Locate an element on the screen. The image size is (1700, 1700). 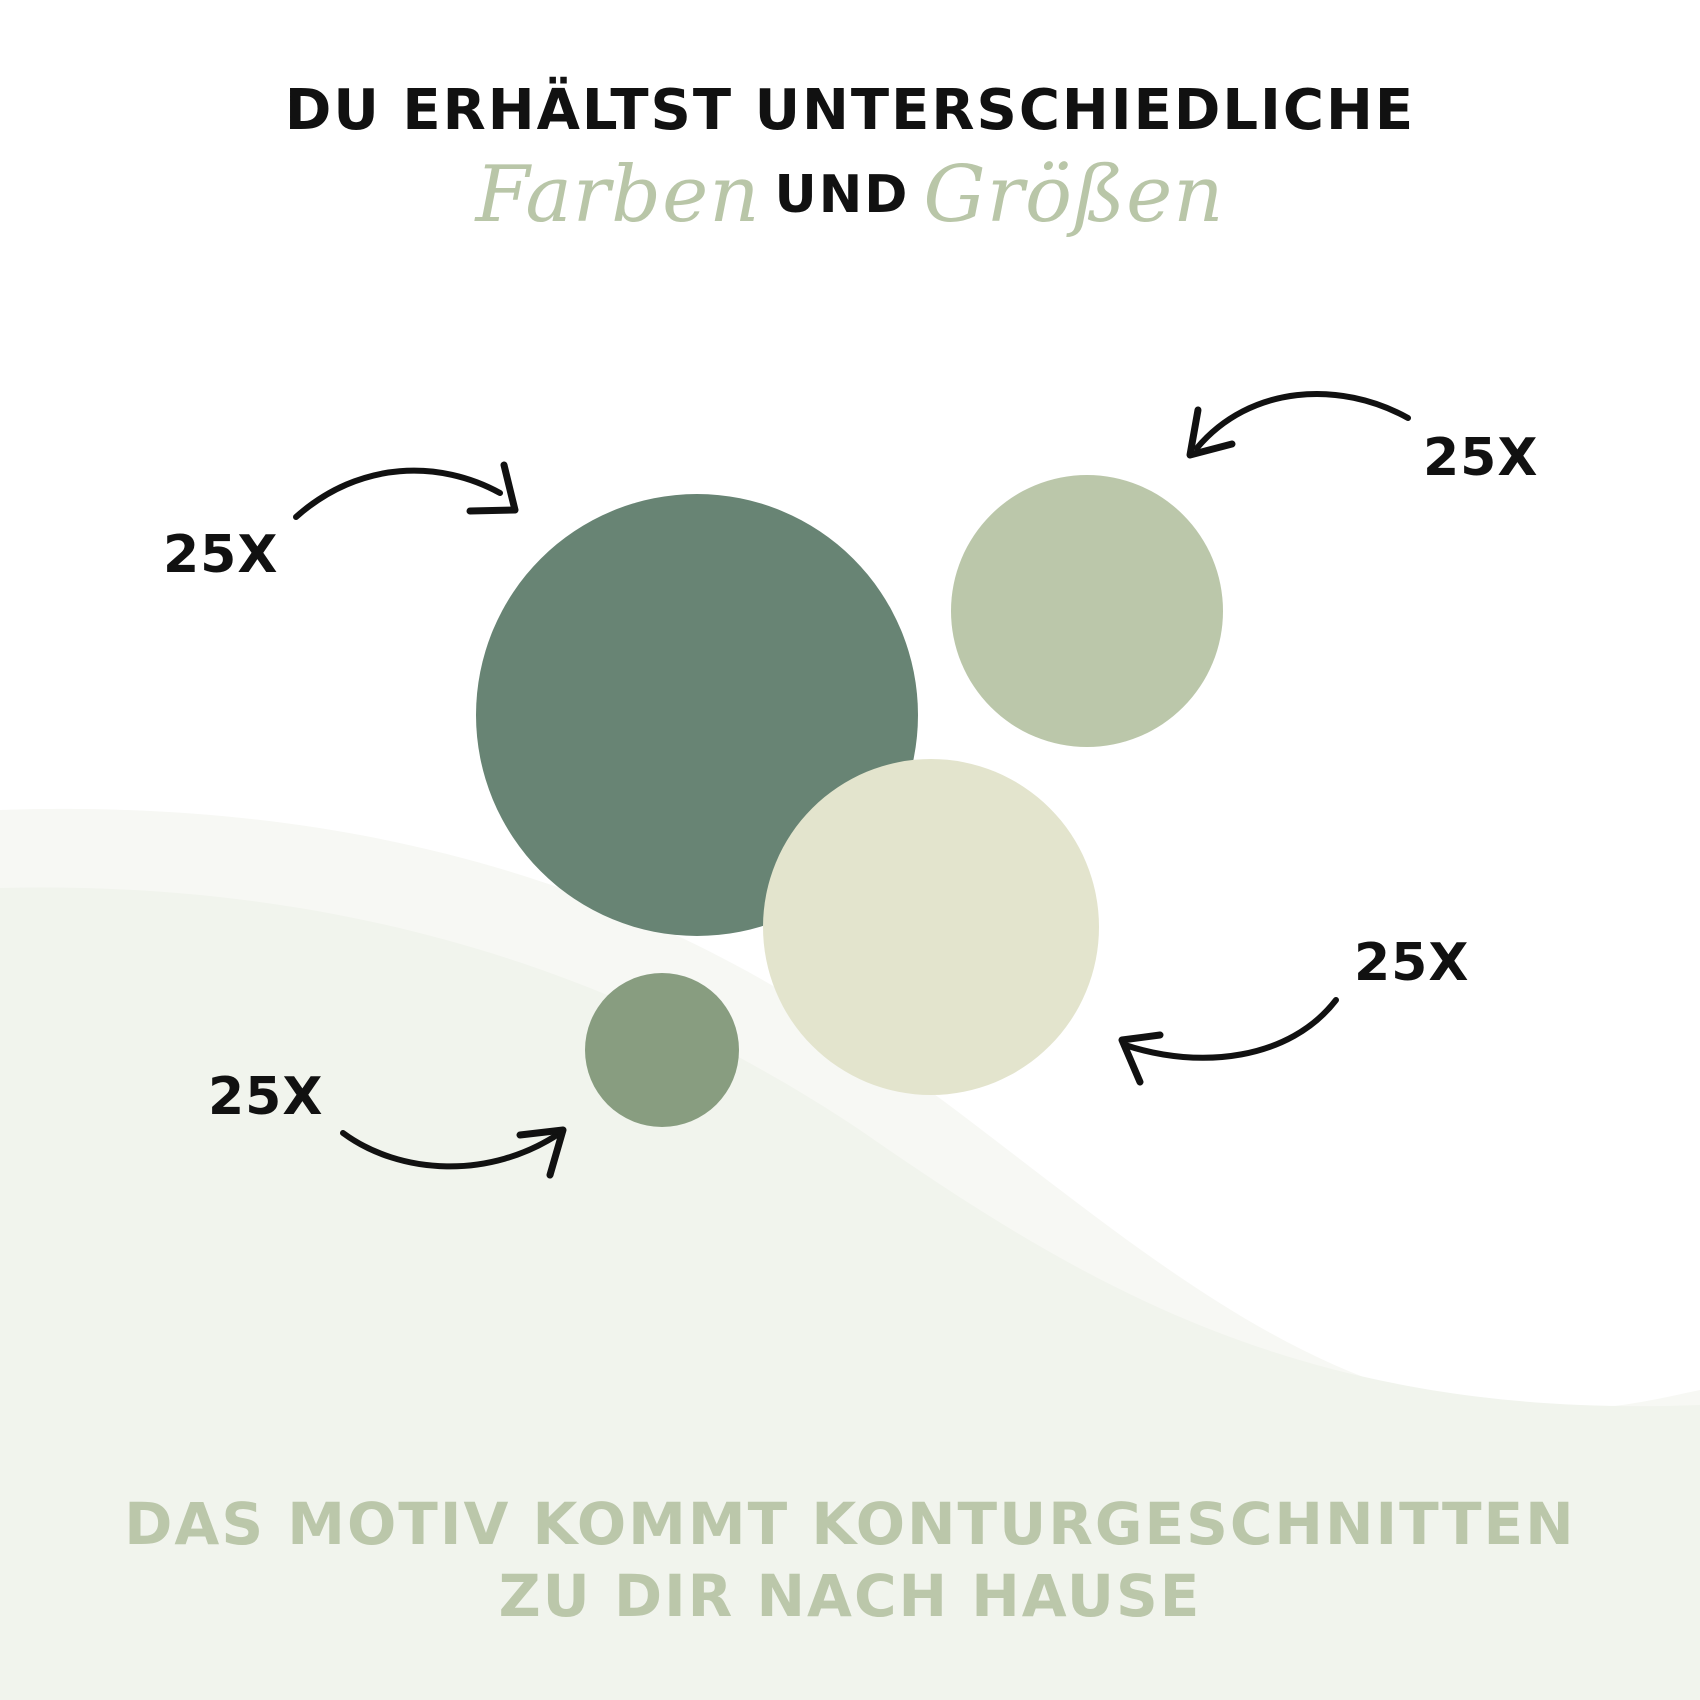
arrowhead-sage-dot is located at coordinates (1211, 432).